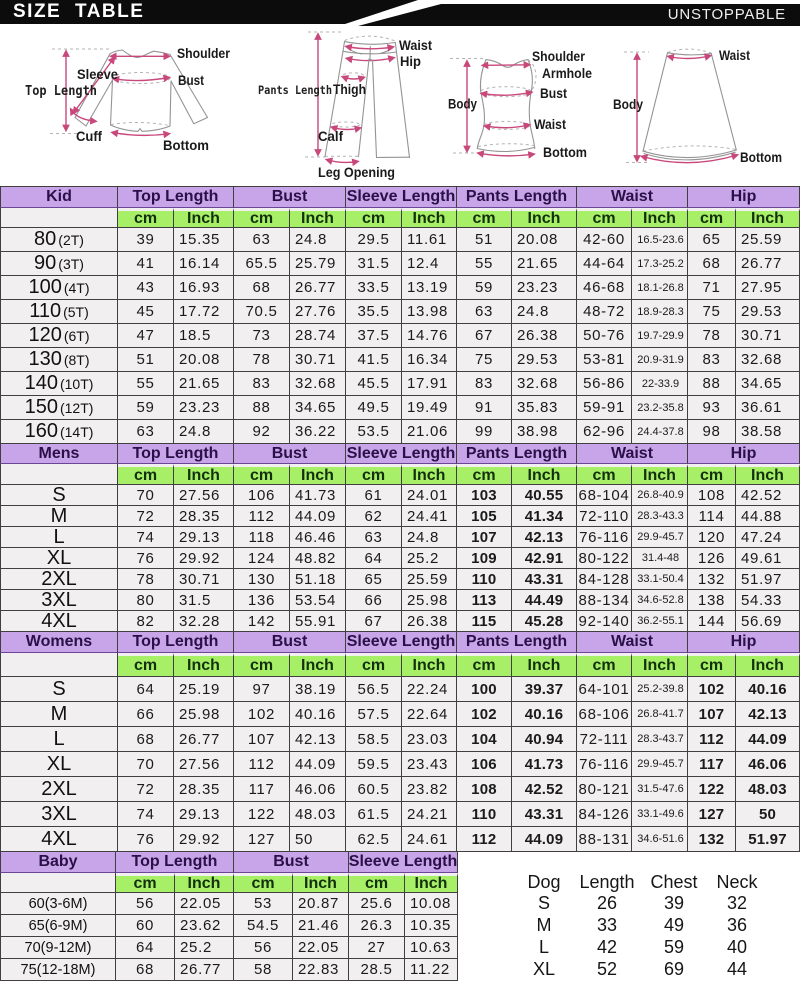 Image resolution: width=800 pixels, height=981 pixels. I want to click on brand-label: UNSTOPPABLE, so click(726, 14).